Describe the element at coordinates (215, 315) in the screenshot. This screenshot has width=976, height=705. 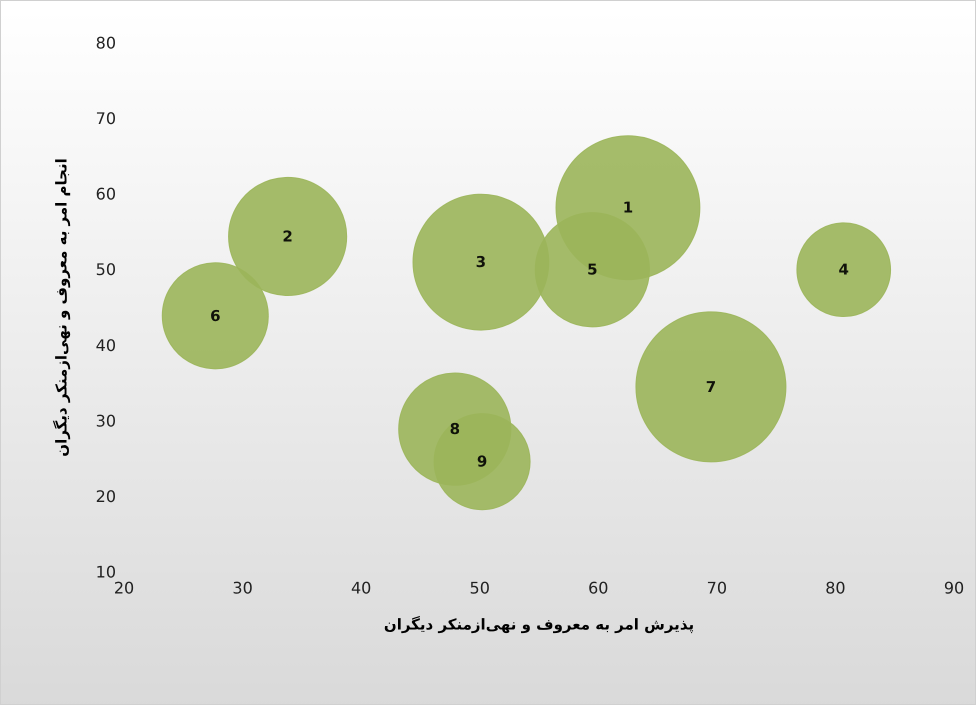
I see `series-label: 6` at that location.